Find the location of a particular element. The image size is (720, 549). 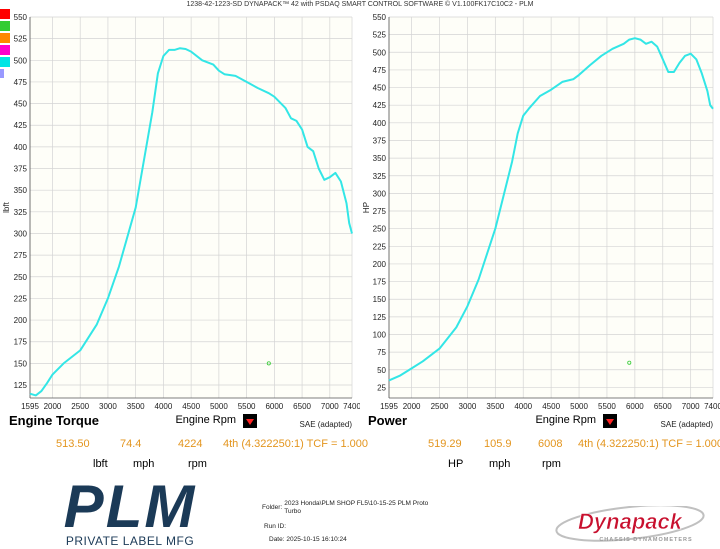

folder-label: Folder: is located at coordinates (272, 507).